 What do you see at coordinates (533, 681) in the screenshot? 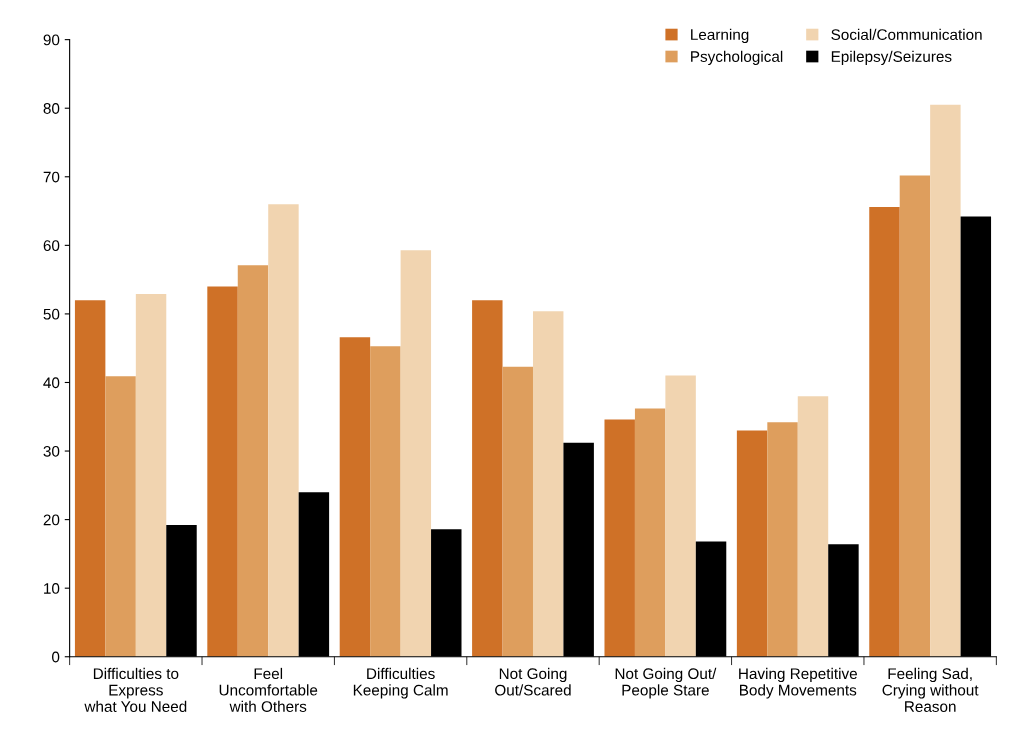
I see `x-tick-label: Not Going Out/Scared` at bounding box center [533, 681].